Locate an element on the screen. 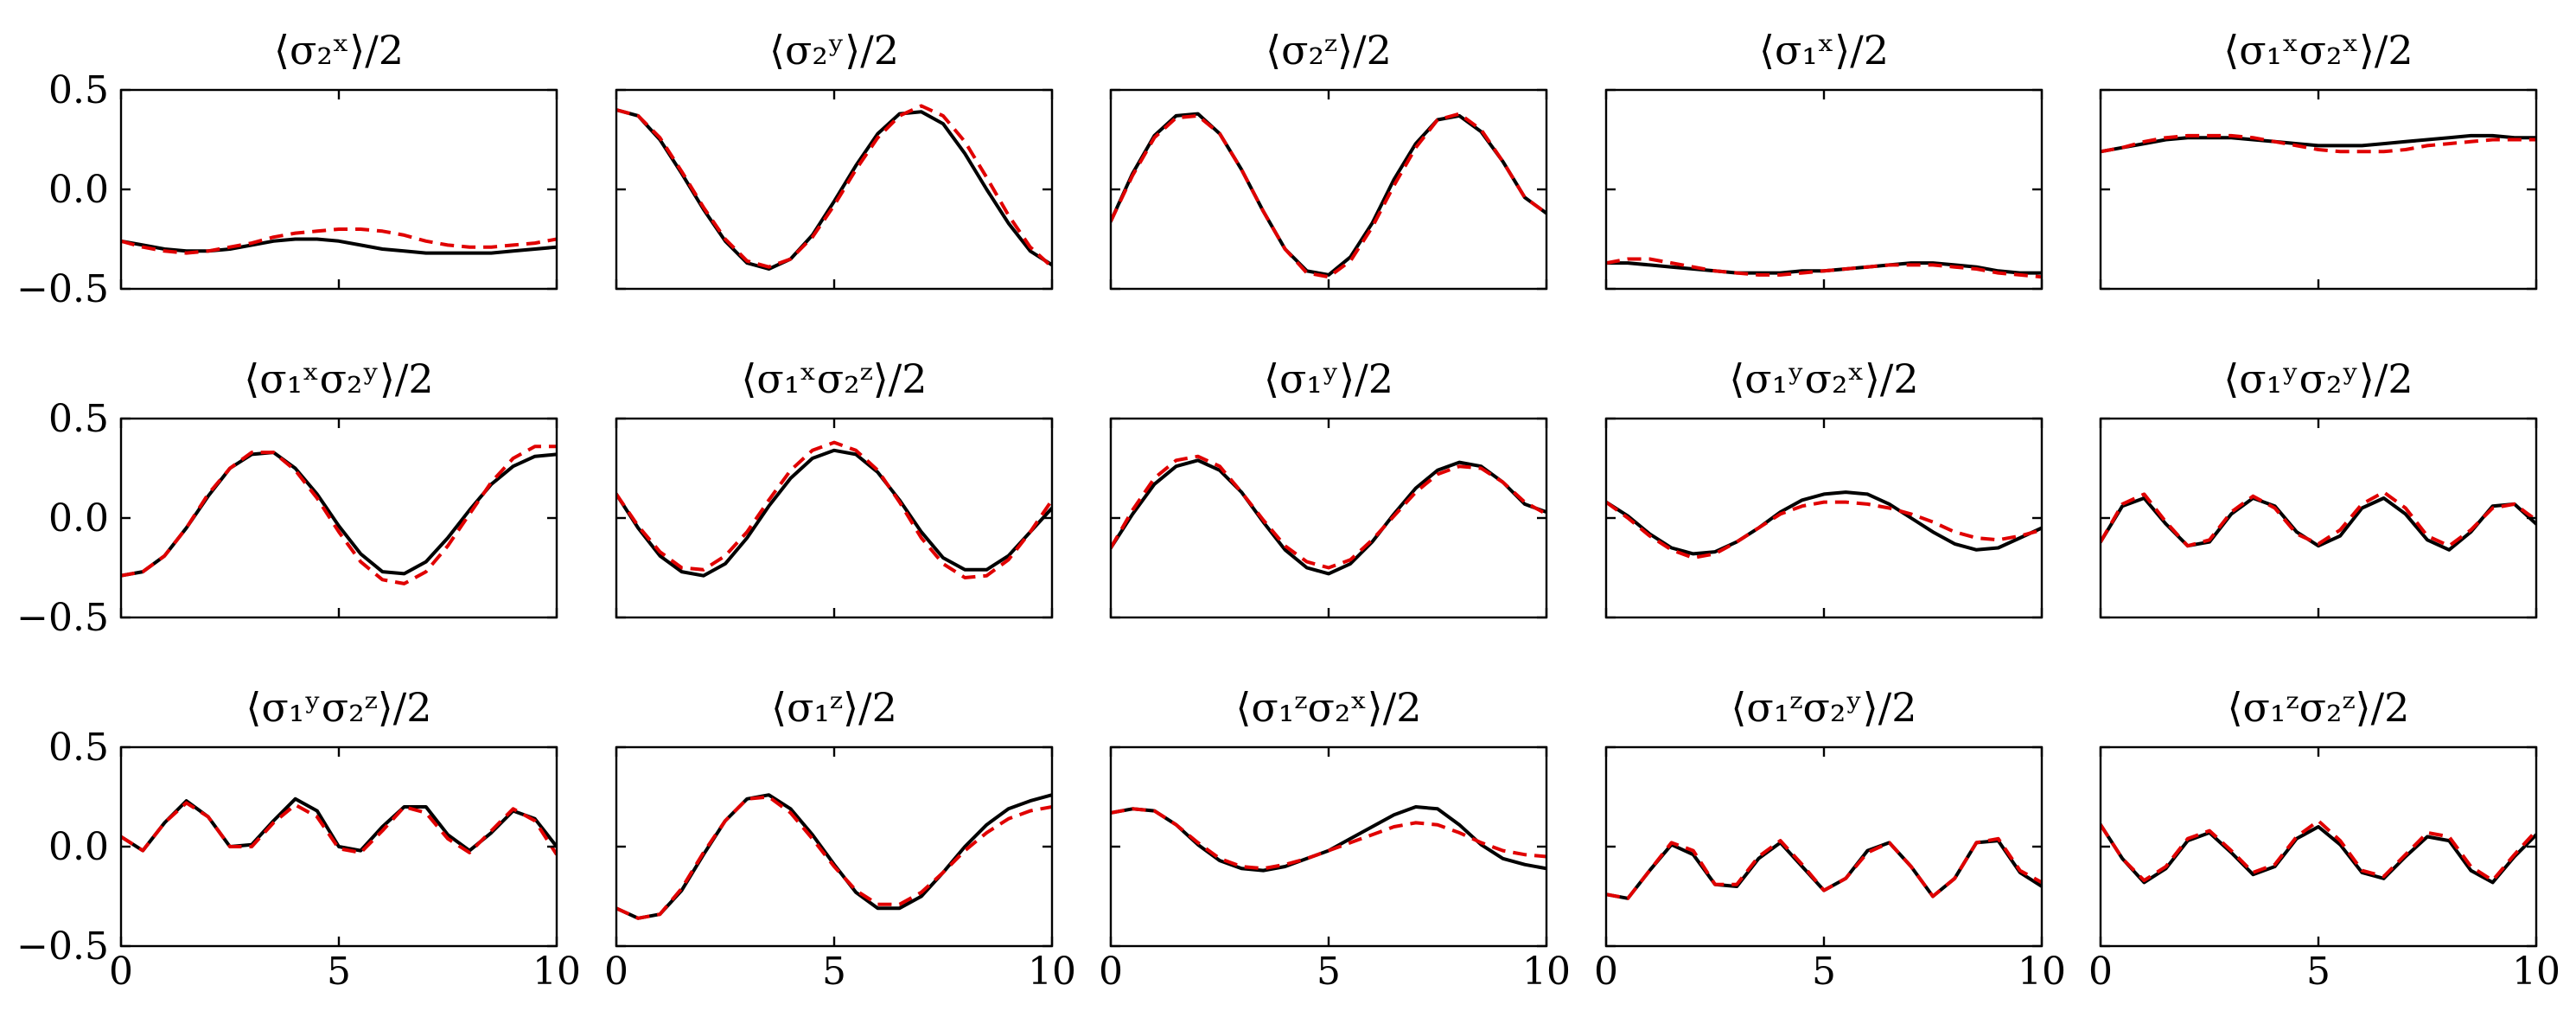 The width and height of the screenshot is (2576, 1017). panel-title: ⟨σ₁ˣσ₂ʸ⟩/2 is located at coordinates (338, 378).